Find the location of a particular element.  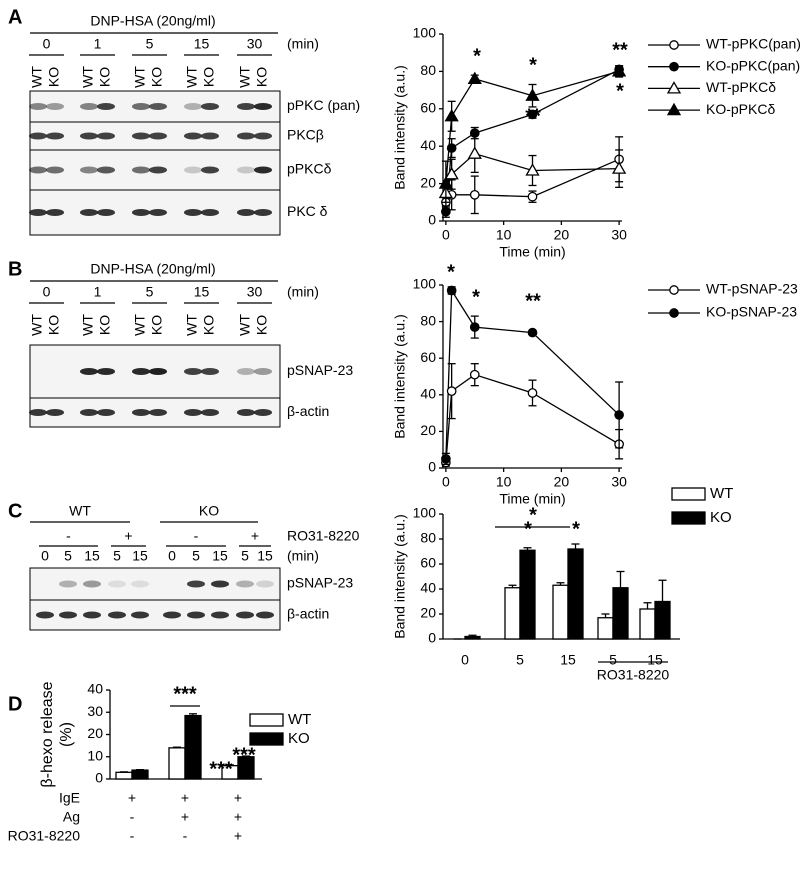

y-tick-label: 100 is located at coordinates (425, 284).